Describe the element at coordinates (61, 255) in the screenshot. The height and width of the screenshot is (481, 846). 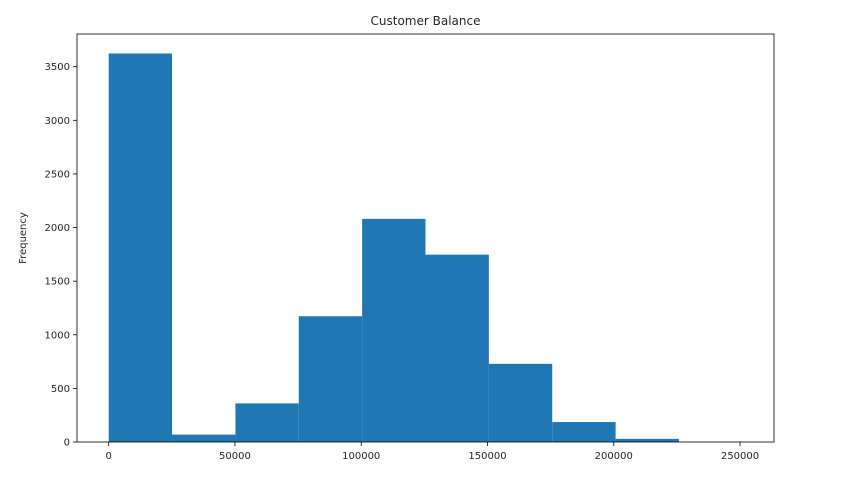
I see `y-axis-ticks: 0 500 1000 1500 2000 2500 3000 3500` at that location.